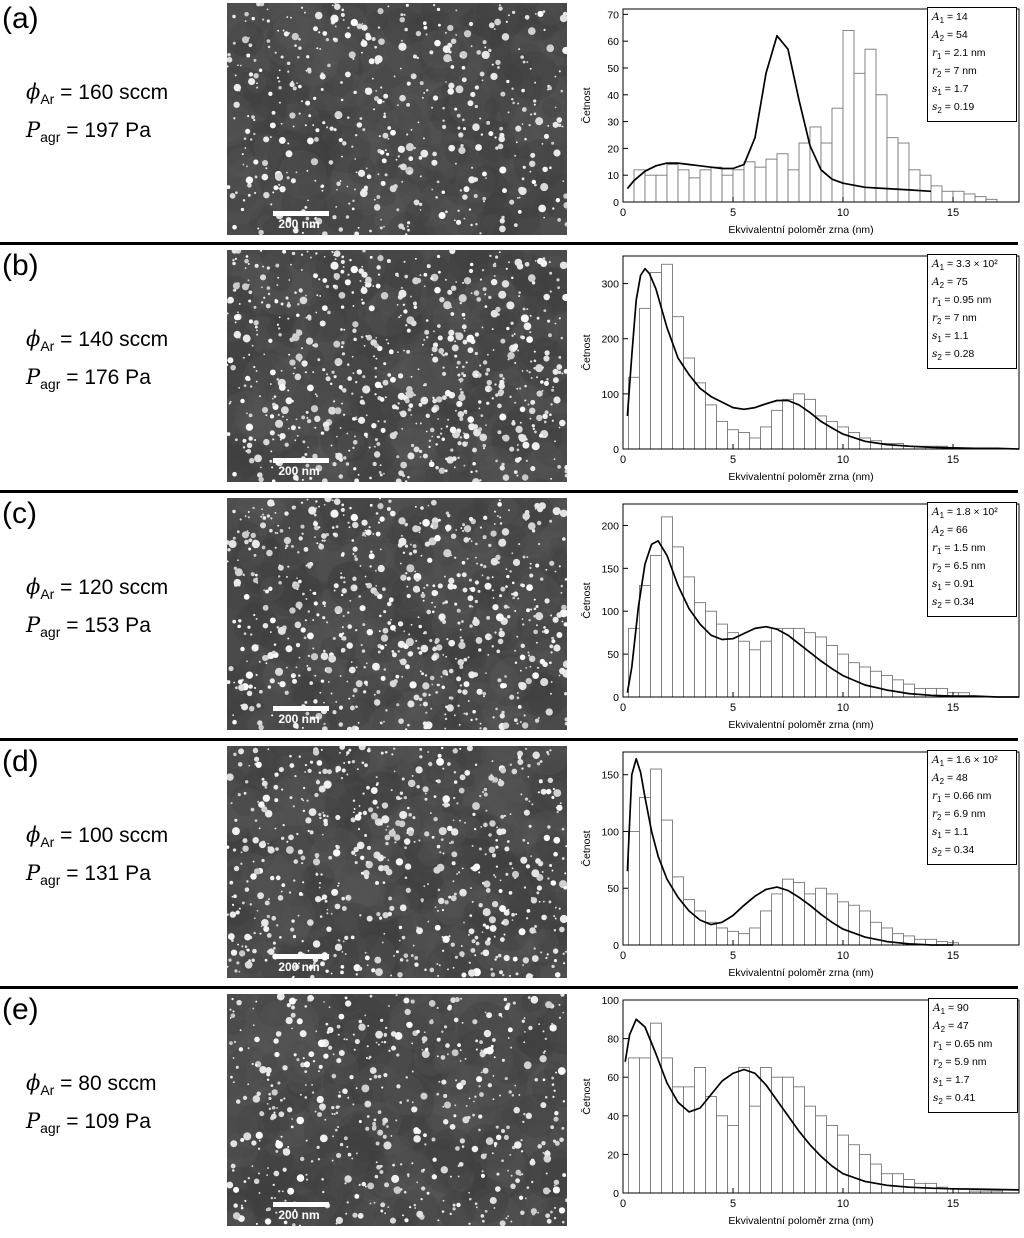  I want to click on flow-condition: ϕAr = 160 sccm, so click(97, 93).